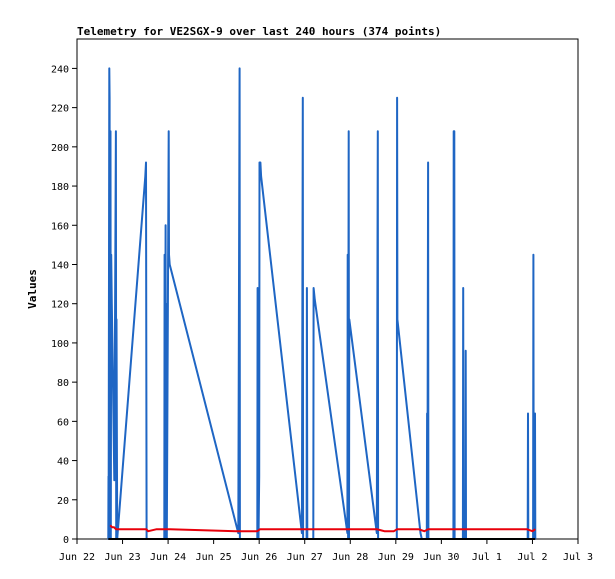  Describe the element at coordinates (60, 187) in the screenshot. I see `y-tick-label: 180` at that location.